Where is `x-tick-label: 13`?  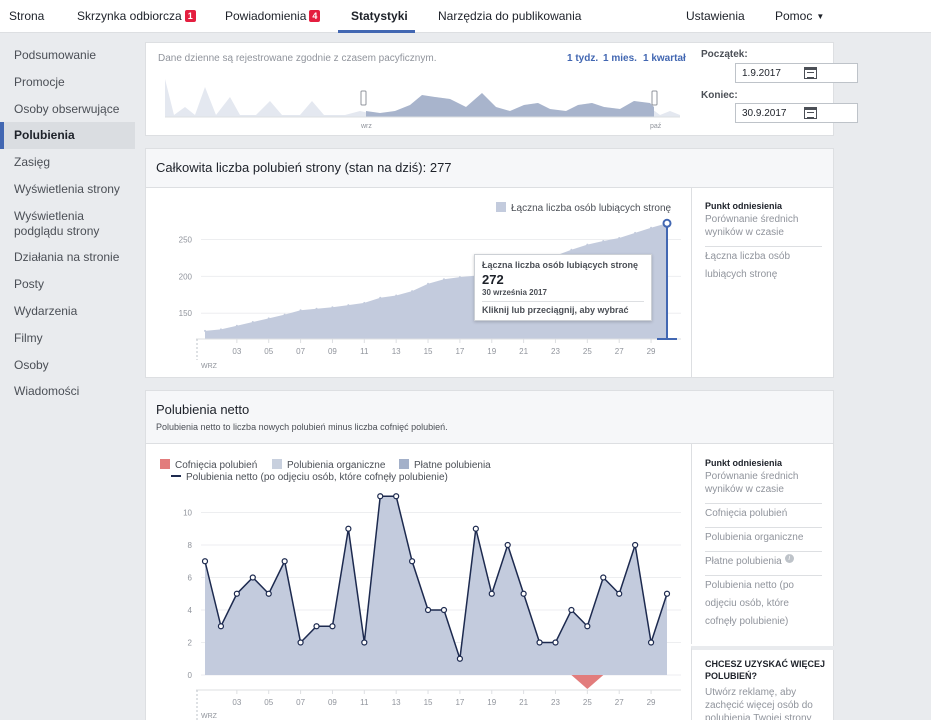 x-tick-label: 13 is located at coordinates (396, 702).